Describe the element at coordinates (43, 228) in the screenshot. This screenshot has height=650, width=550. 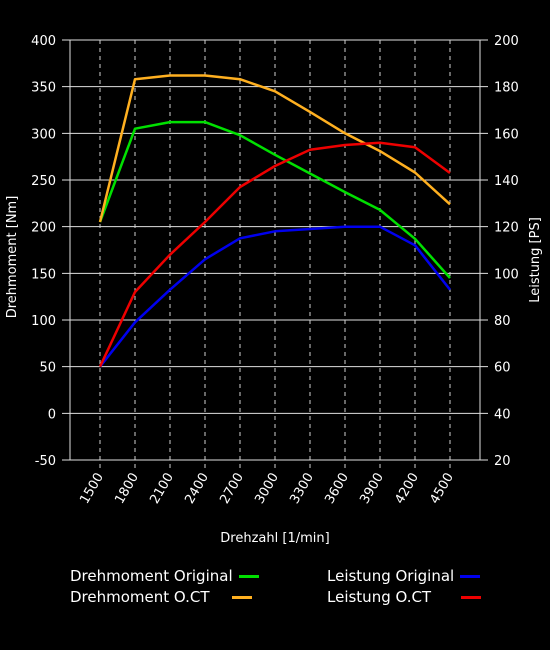
I see `left-tick-label: 200` at that location.